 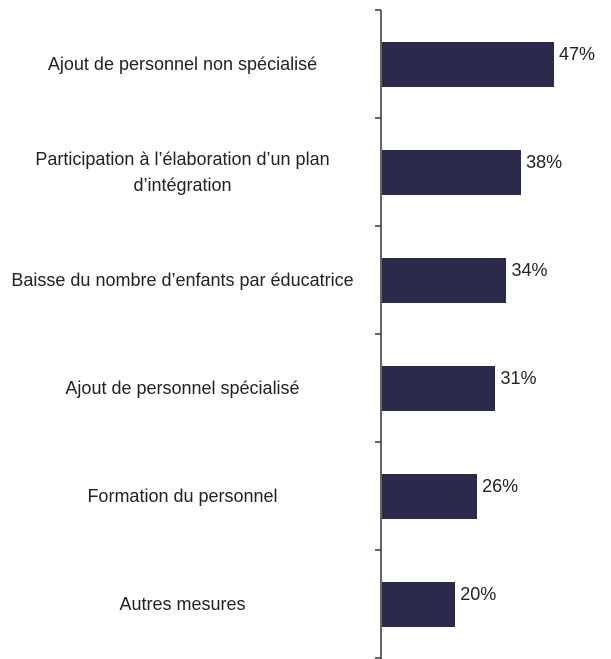 I want to click on category-text: Formation du personnel, so click(x=182, y=496).